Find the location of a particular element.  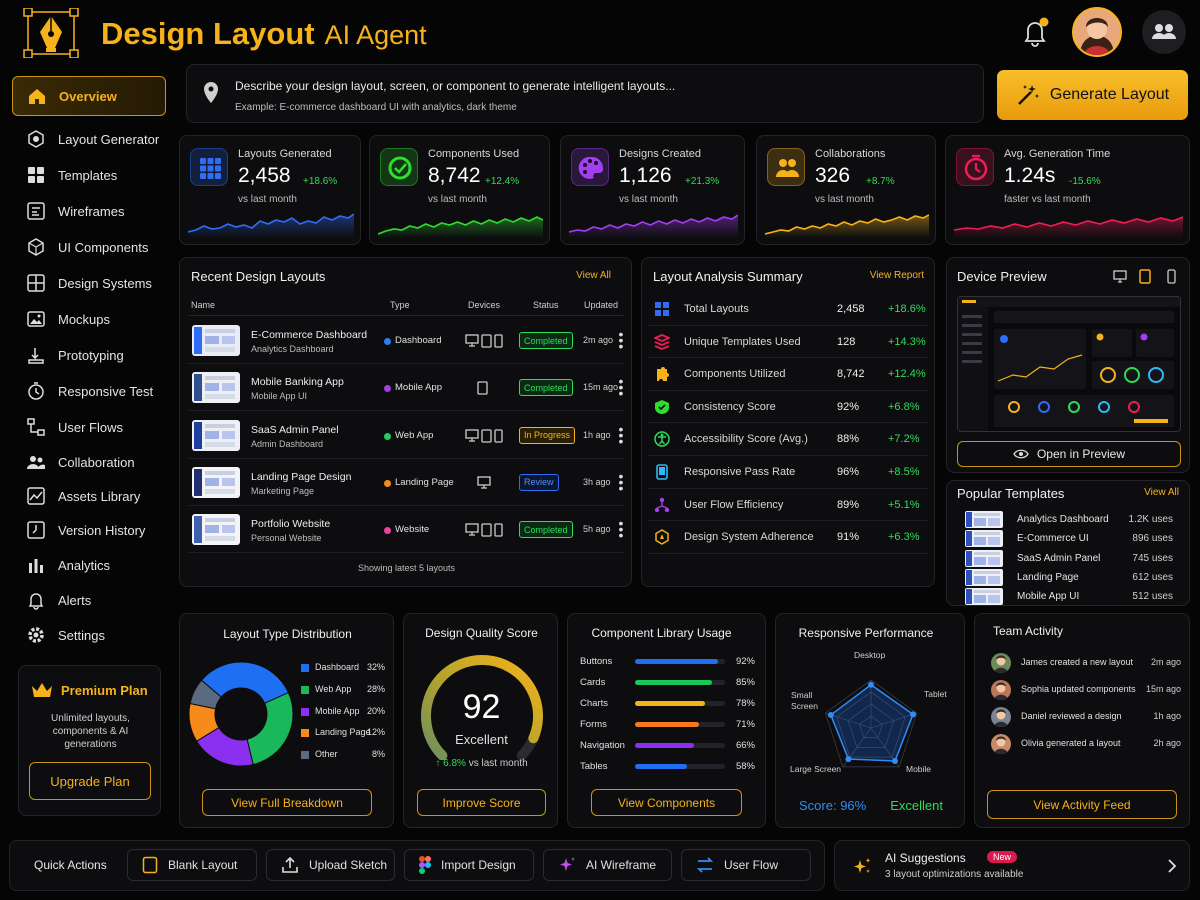

template-item: SaaS Admin Panel 745 uses is located at coordinates (1069, 558).